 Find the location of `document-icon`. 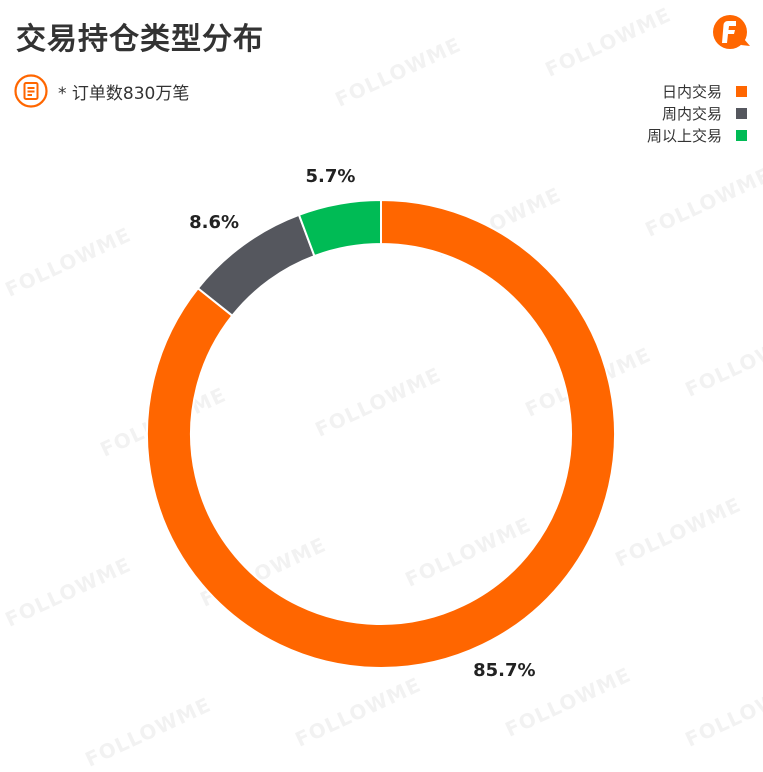

document-icon is located at coordinates (31, 91).